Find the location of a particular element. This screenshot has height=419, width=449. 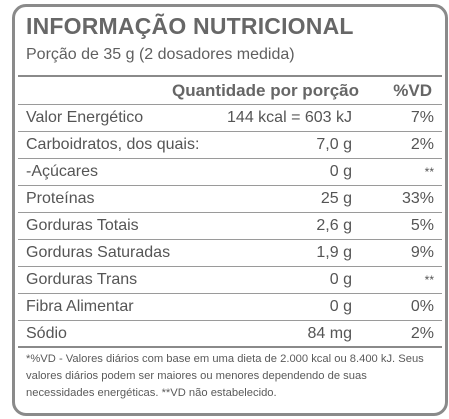

nutrient-name: Sódio is located at coordinates (46, 333).